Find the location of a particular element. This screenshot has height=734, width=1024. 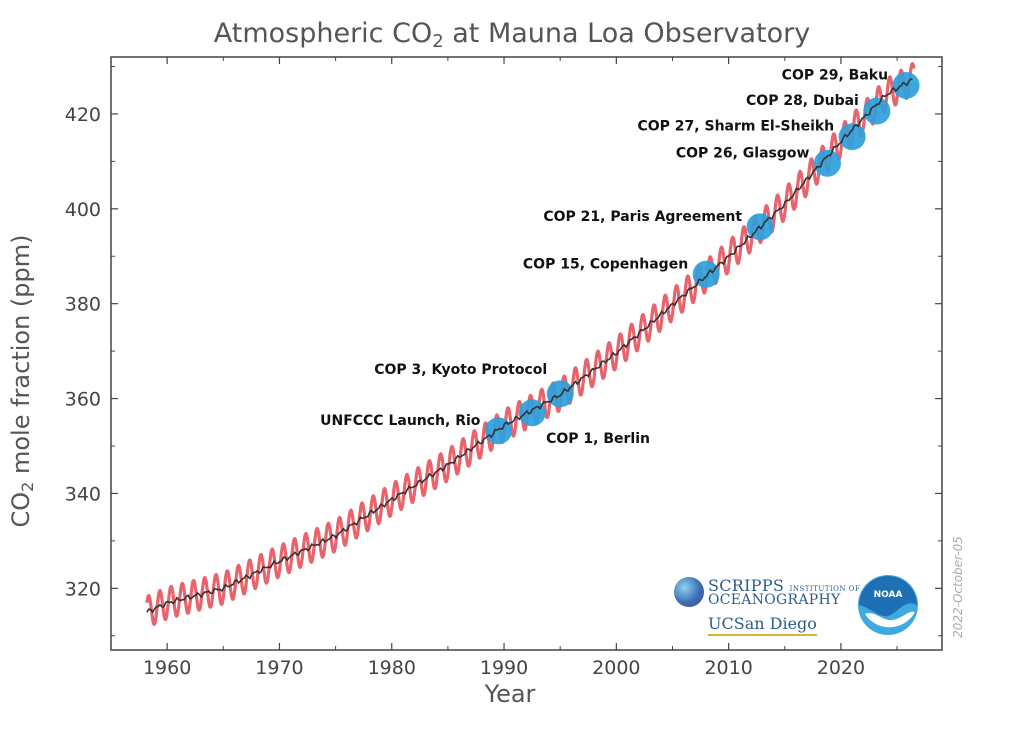

y-tick-label: 400 is located at coordinates (83, 210).